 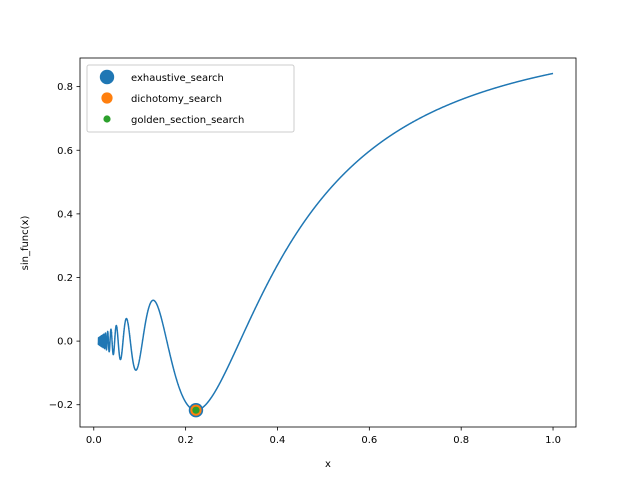 What do you see at coordinates (65, 87) in the screenshot?
I see `y-tick-label: 0.8` at bounding box center [65, 87].